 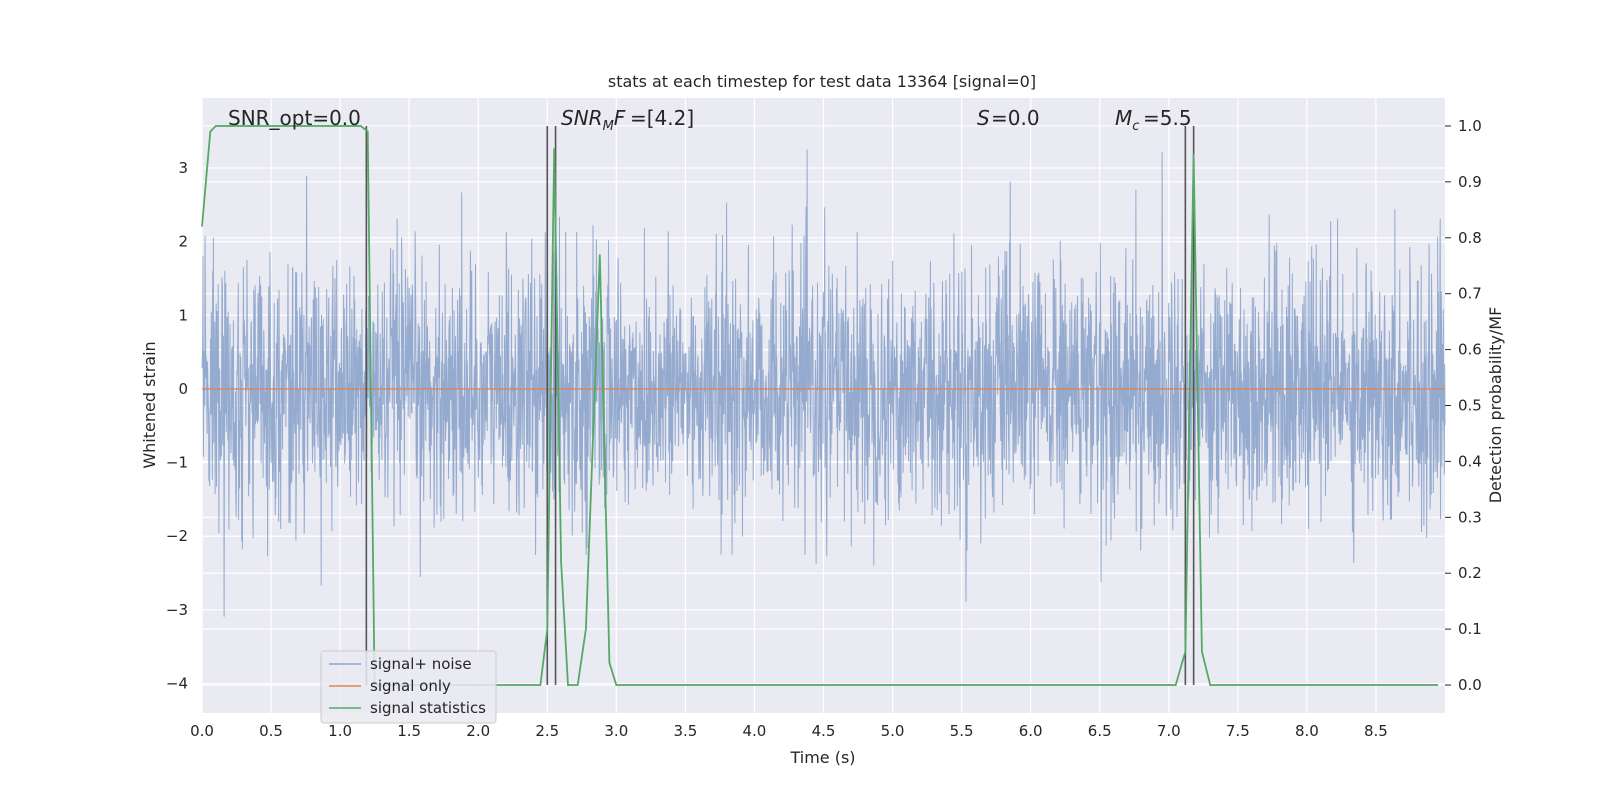 What do you see at coordinates (822, 757) in the screenshot?
I see `x-axis-label: Time (s)` at bounding box center [822, 757].